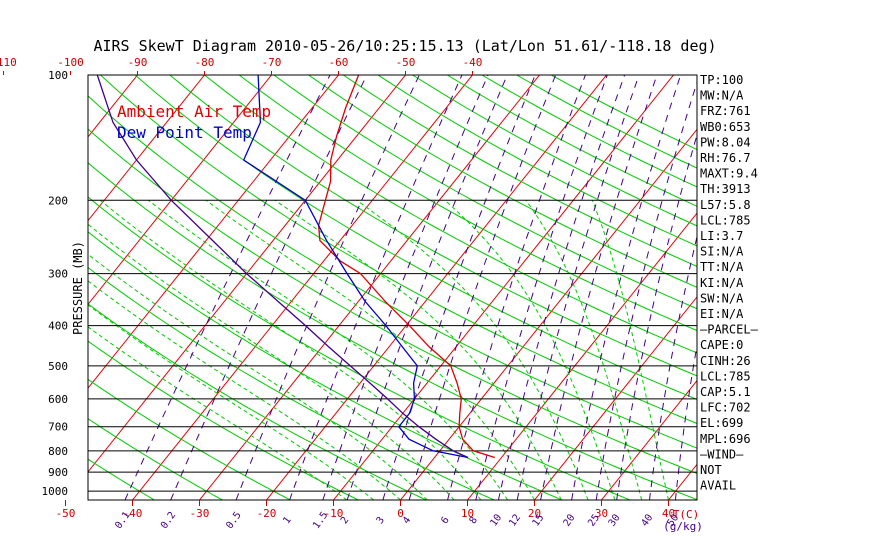  What do you see at coordinates (66, 513) in the screenshot?
I see `temperature-tick-label: -50` at bounding box center [66, 513].